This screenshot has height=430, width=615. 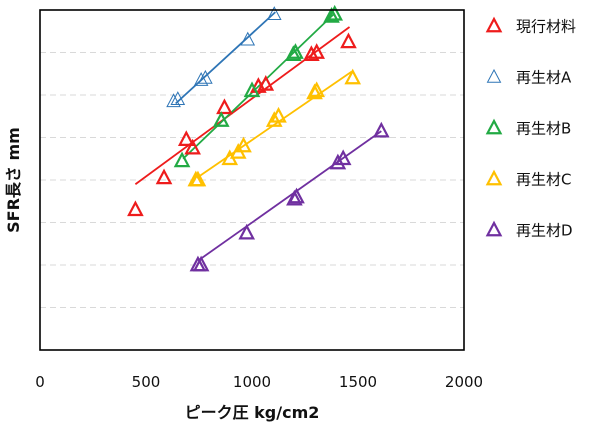 What do you see at coordinates (40, 382) in the screenshot?
I see `x-tick-label: 0` at bounding box center [40, 382].